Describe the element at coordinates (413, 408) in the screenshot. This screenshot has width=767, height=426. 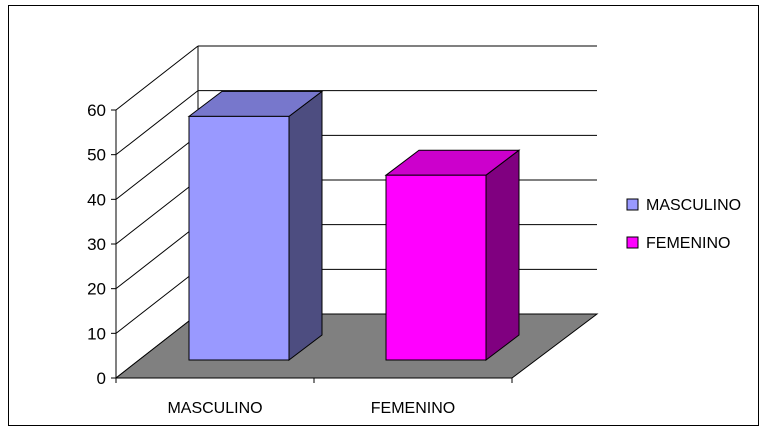
I see `x-tick-label: FEMENINO` at that location.